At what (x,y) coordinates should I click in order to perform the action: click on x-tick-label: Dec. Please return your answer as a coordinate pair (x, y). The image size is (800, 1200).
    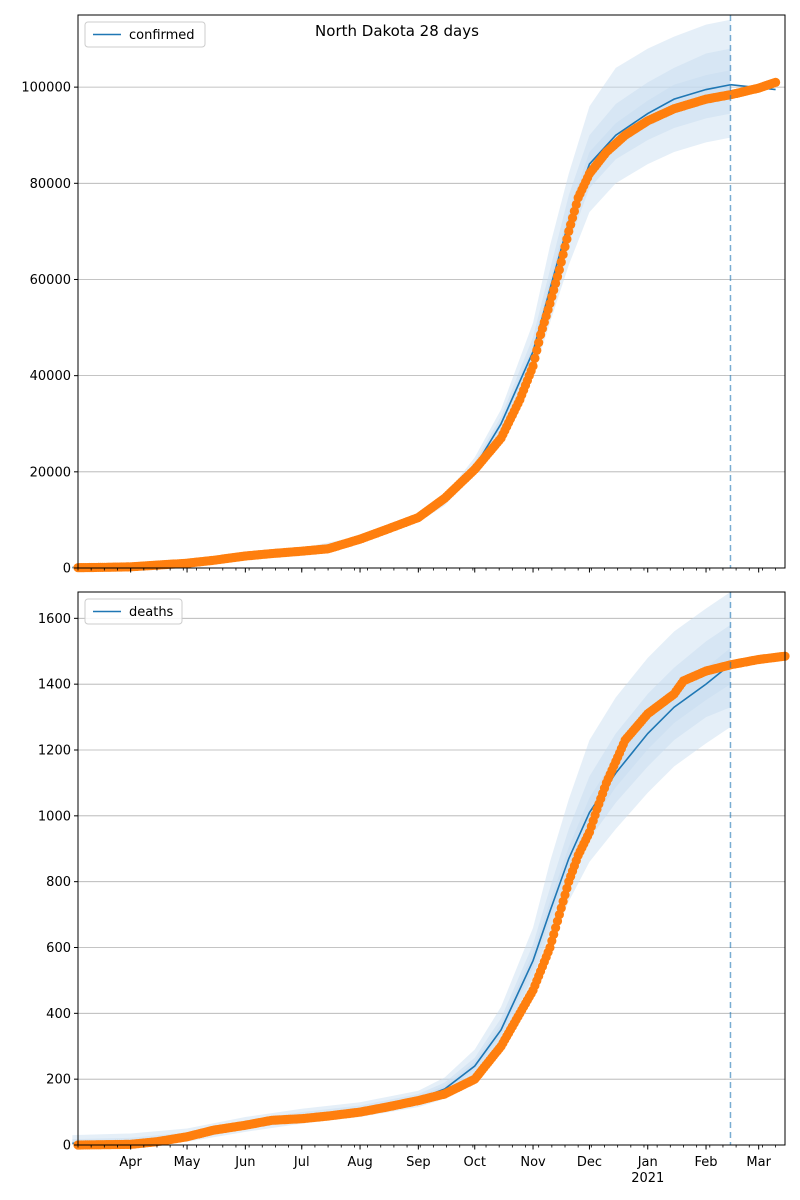
    Looking at the image, I should click on (589, 1162).